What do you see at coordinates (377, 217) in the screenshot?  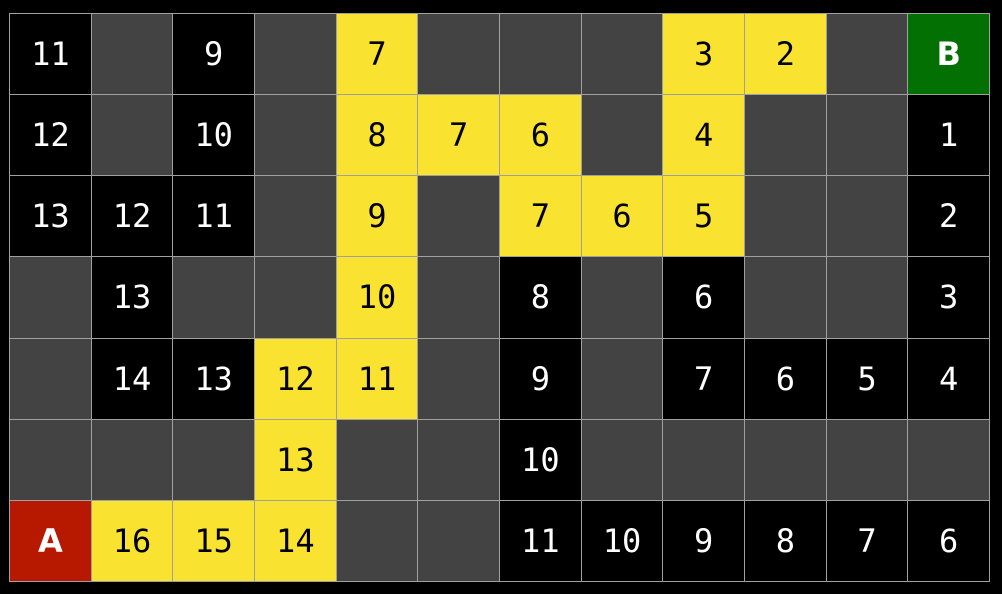 I see `path-cell: 9` at bounding box center [377, 217].